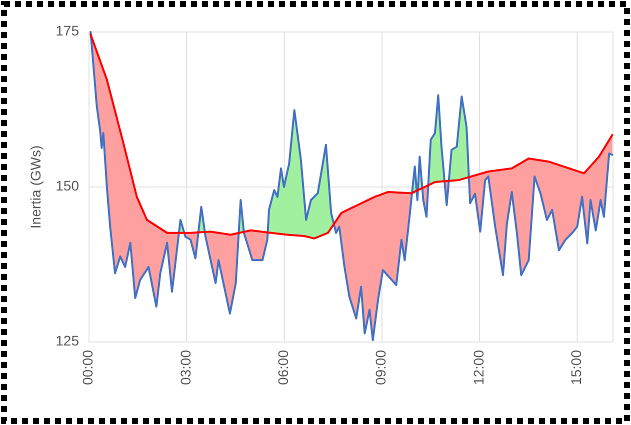 This screenshot has height=425, width=631. What do you see at coordinates (576, 368) in the screenshot?
I see `x-tick-label: 15:00` at bounding box center [576, 368].